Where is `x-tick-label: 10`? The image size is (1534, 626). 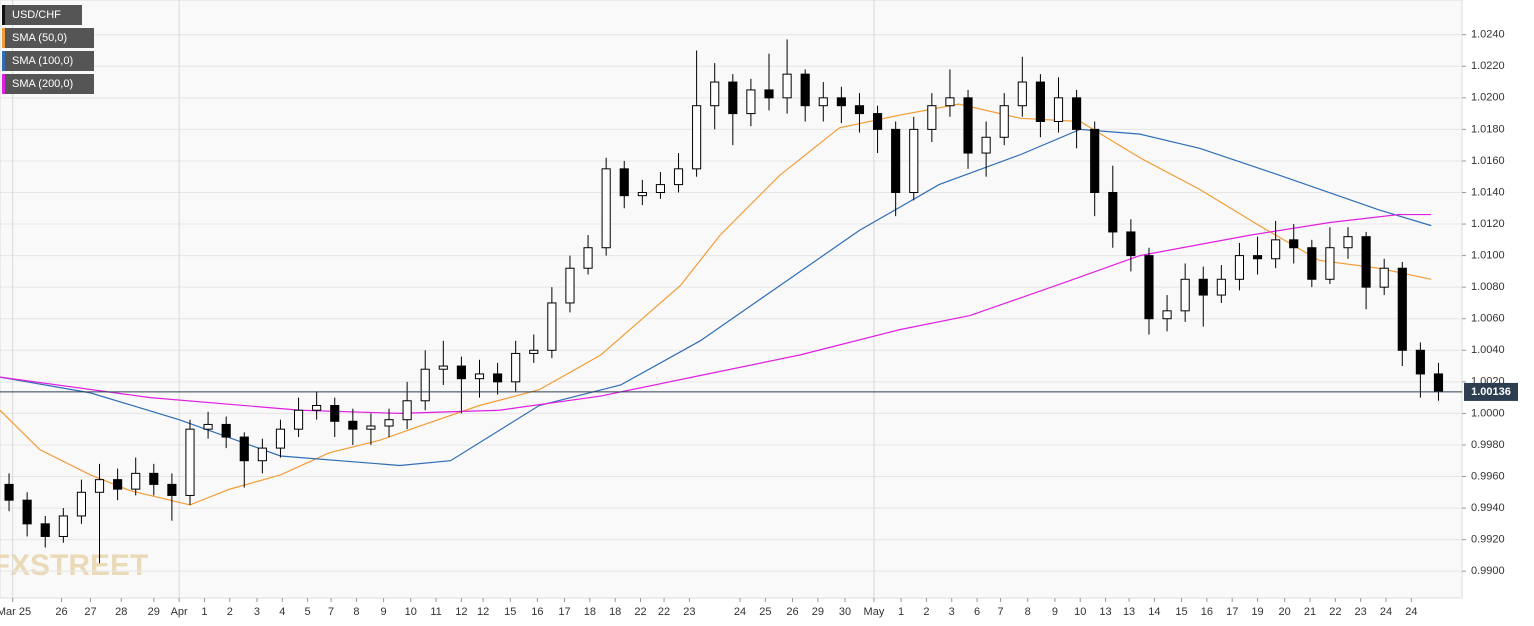
x-tick-label: 10 is located at coordinates (411, 612).